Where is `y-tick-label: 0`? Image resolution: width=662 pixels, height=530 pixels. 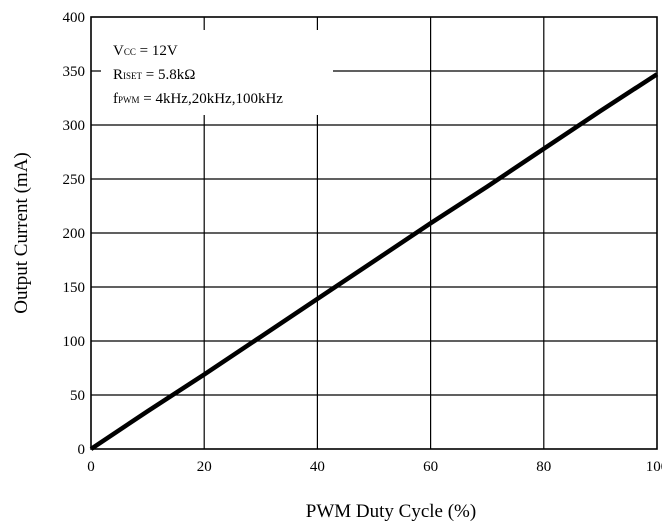
y-tick-label: 0 is located at coordinates (82, 450).